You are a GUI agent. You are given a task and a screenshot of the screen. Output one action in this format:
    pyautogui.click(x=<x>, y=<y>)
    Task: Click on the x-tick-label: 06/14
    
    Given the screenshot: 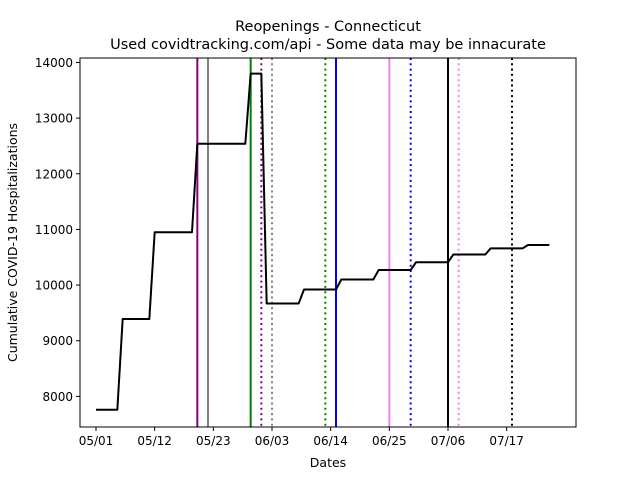 What is the action you would take?
    pyautogui.click(x=330, y=441)
    